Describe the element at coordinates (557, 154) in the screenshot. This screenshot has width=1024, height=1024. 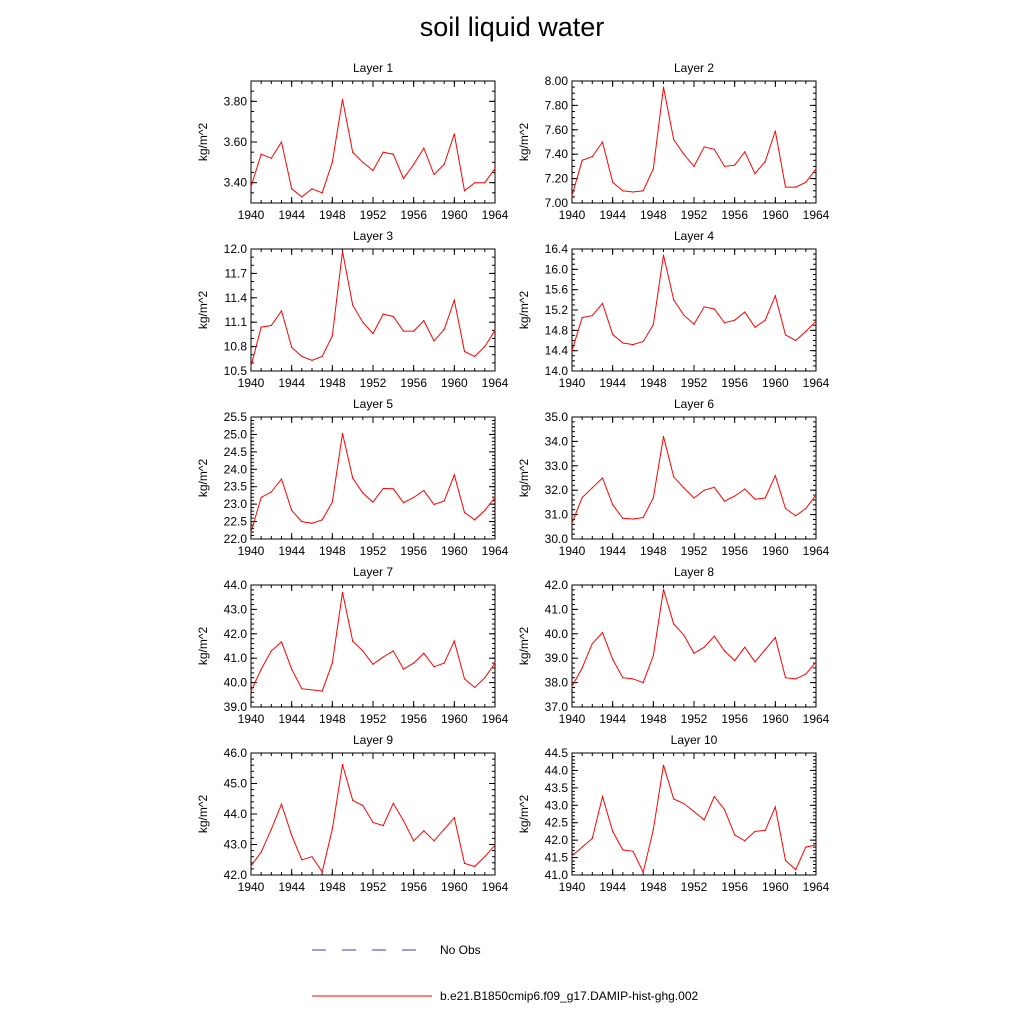
I see `y-tick-label: 7.40` at that location.